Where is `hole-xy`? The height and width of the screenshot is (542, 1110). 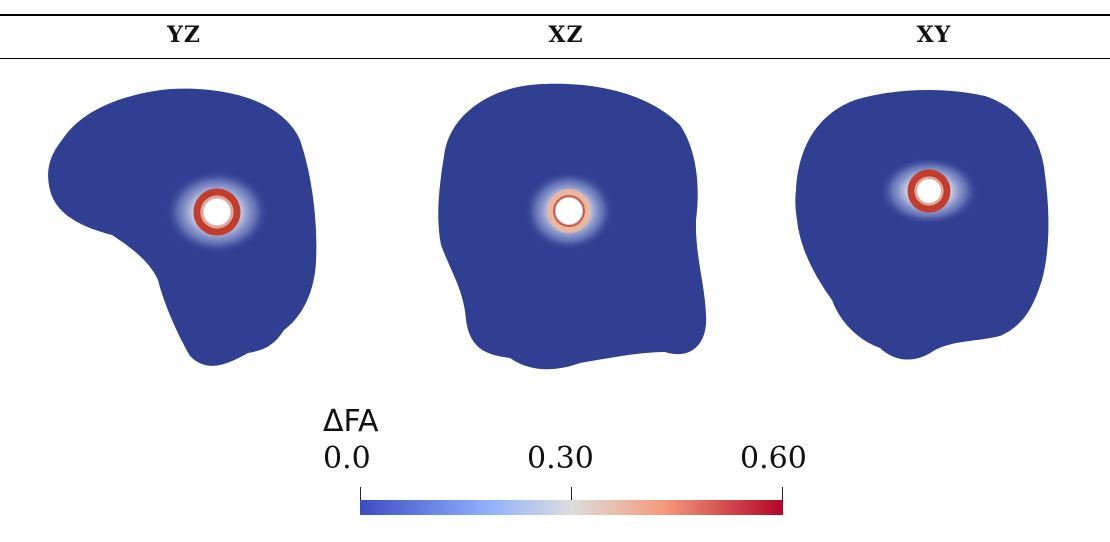 hole-xy is located at coordinates (929, 191).